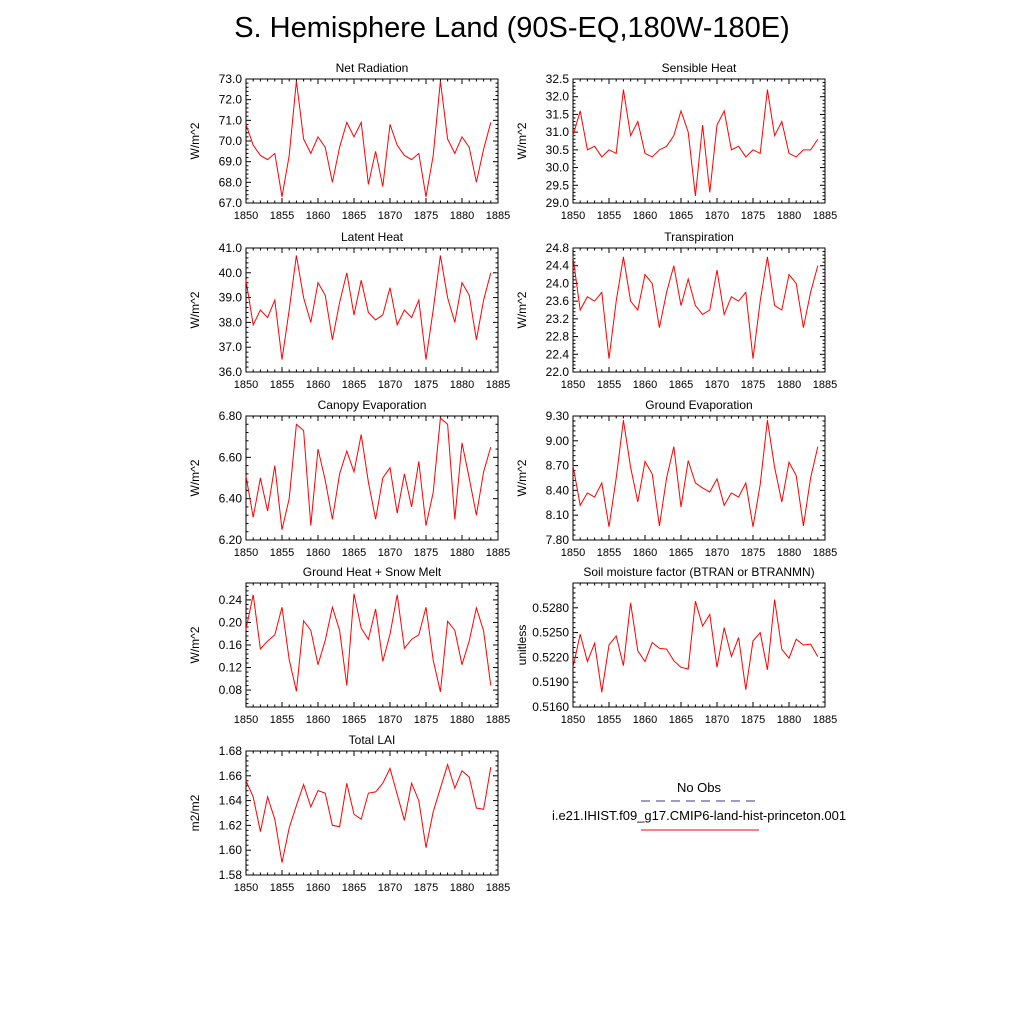  Describe the element at coordinates (231, 141) in the screenshot. I see `y-tick-label: 70.0` at that location.